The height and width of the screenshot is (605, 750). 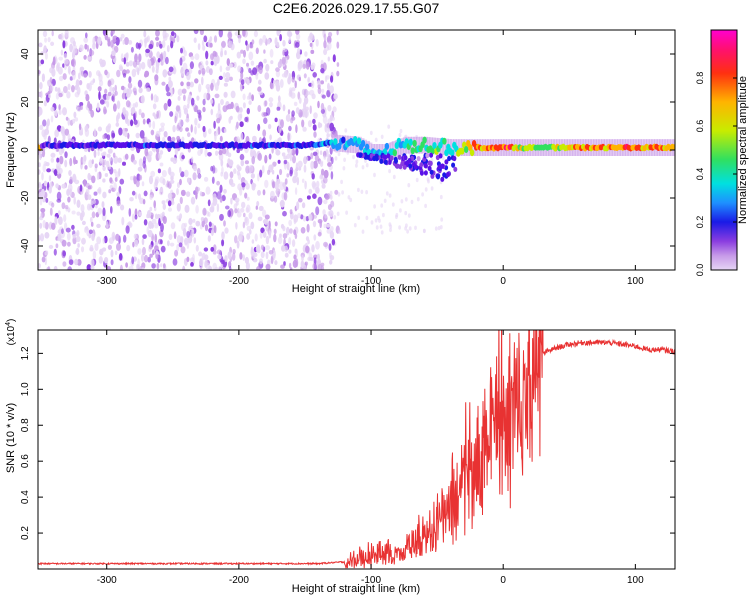 What do you see at coordinates (25, 497) in the screenshot?
I see `y-tick-label: 0.4` at bounding box center [25, 497].